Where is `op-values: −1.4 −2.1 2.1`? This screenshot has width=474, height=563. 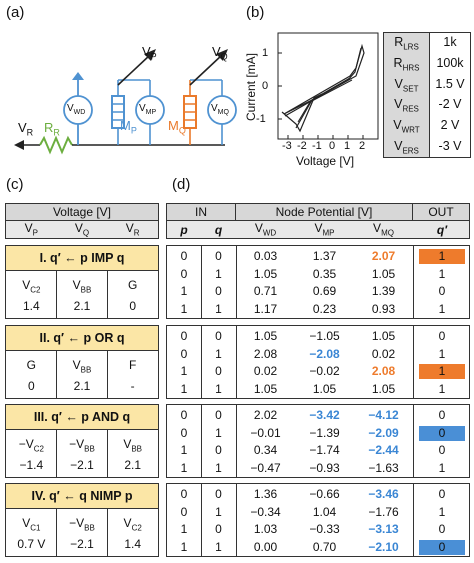
op-values: −1.4 −2.1 2.1 is located at coordinates (82, 465).